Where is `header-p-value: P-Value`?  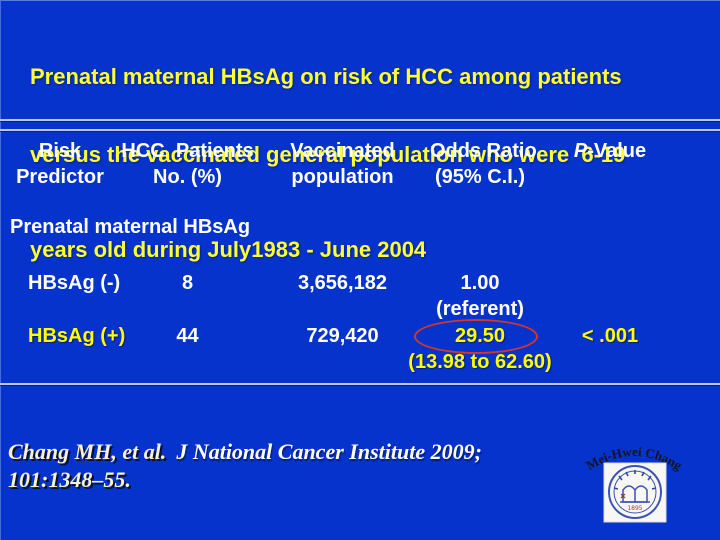
header-p-value: P-Value is located at coordinates (610, 151).